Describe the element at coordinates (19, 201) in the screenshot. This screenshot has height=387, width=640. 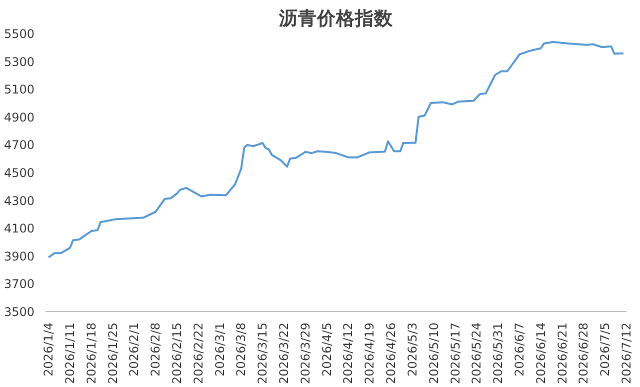
I see `y-tick-label: 4300` at that location.